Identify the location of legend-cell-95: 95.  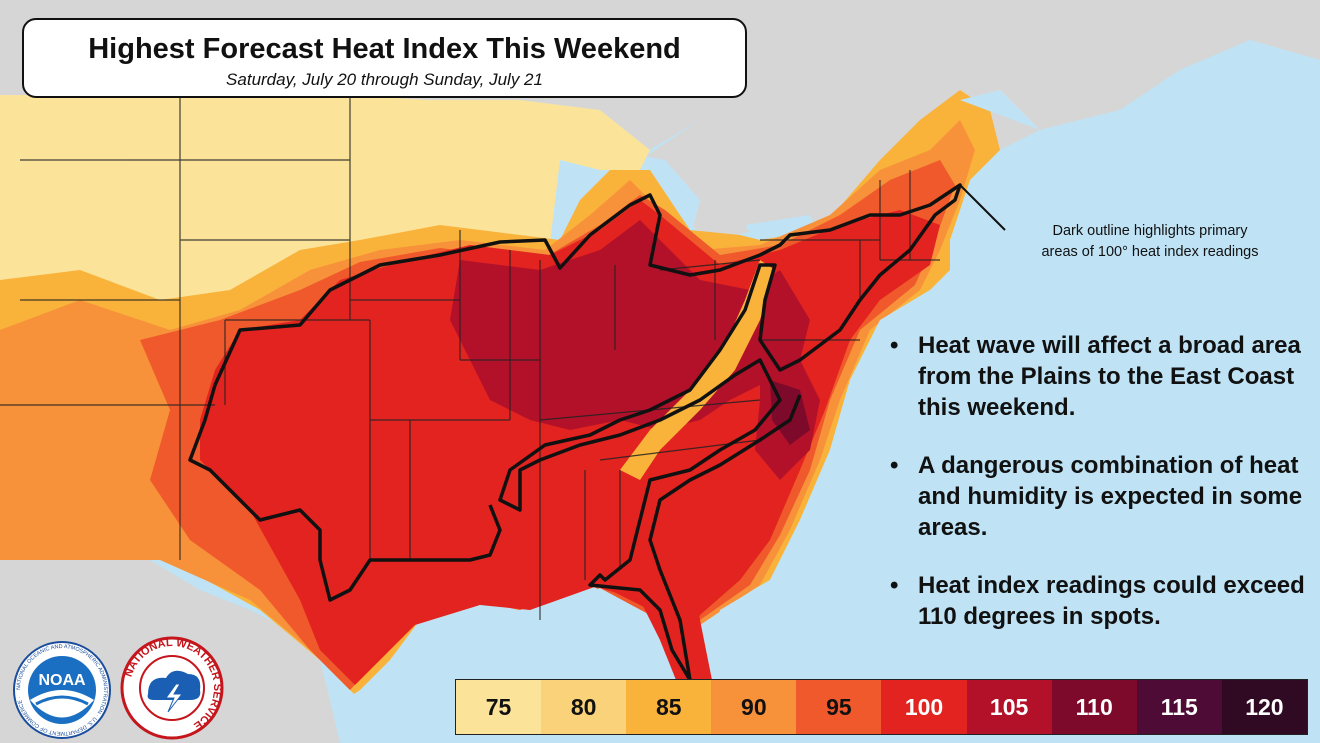
(839, 707).